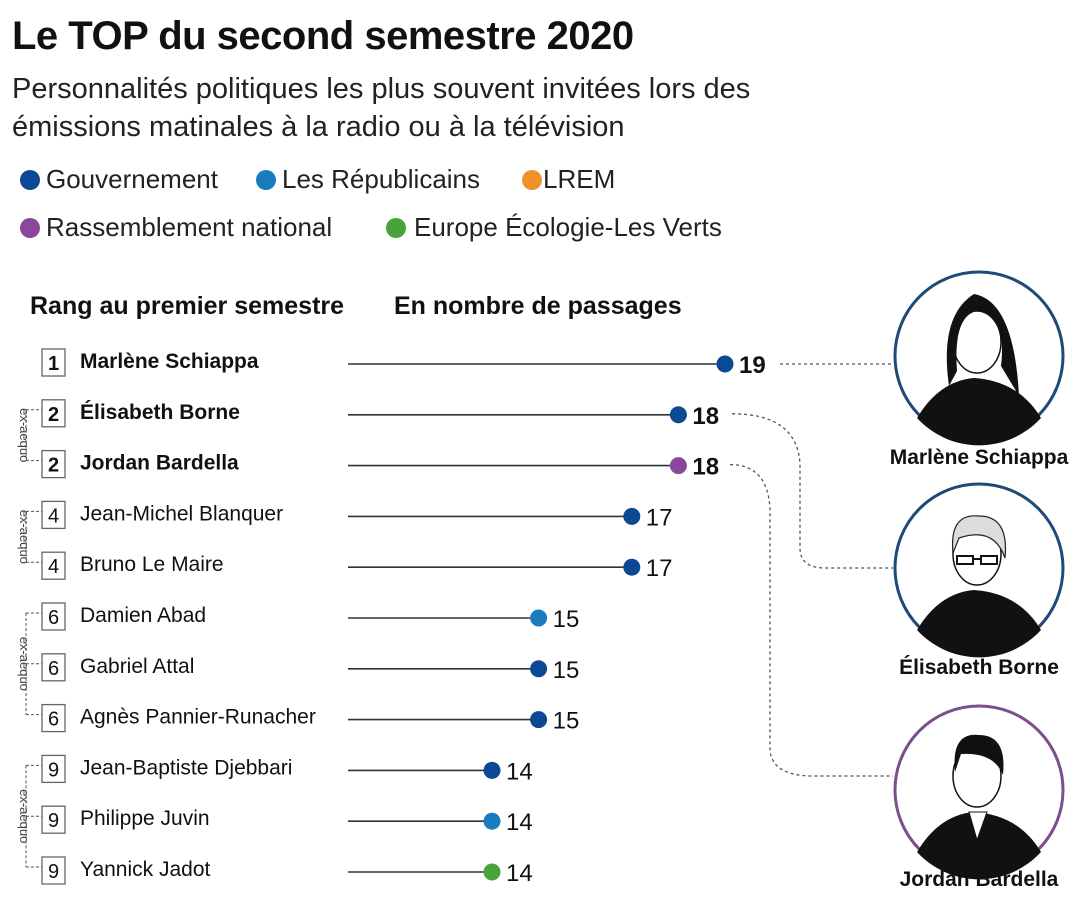 The image size is (1080, 910). I want to click on portrait-name: Jordan Bardella, so click(979, 879).